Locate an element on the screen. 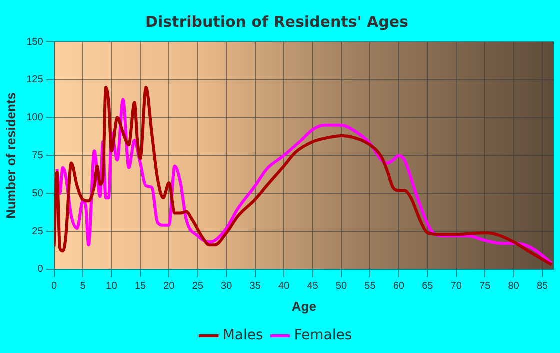 The image size is (560, 353). x-tick-label: 65 is located at coordinates (428, 286).